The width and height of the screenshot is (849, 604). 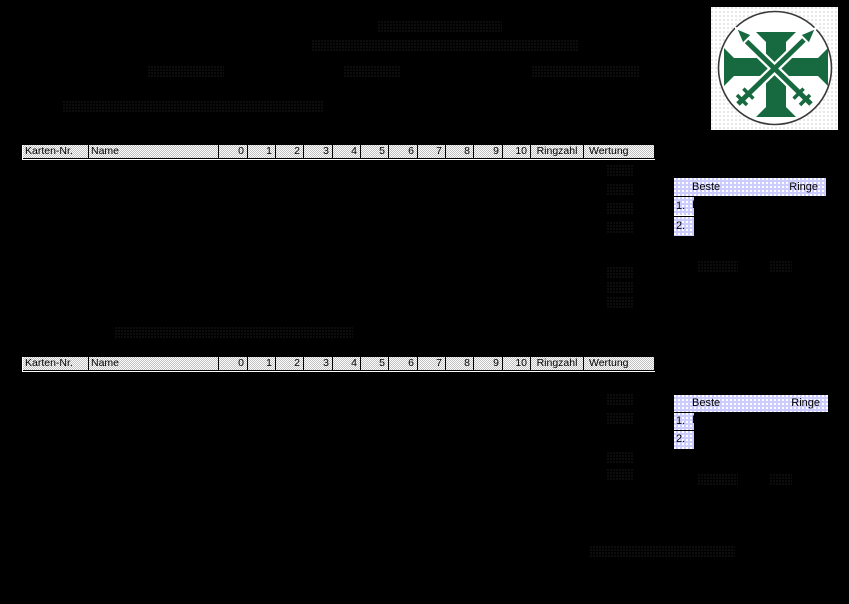 I want to click on club-logo-graphic, so click(x=775, y=68).